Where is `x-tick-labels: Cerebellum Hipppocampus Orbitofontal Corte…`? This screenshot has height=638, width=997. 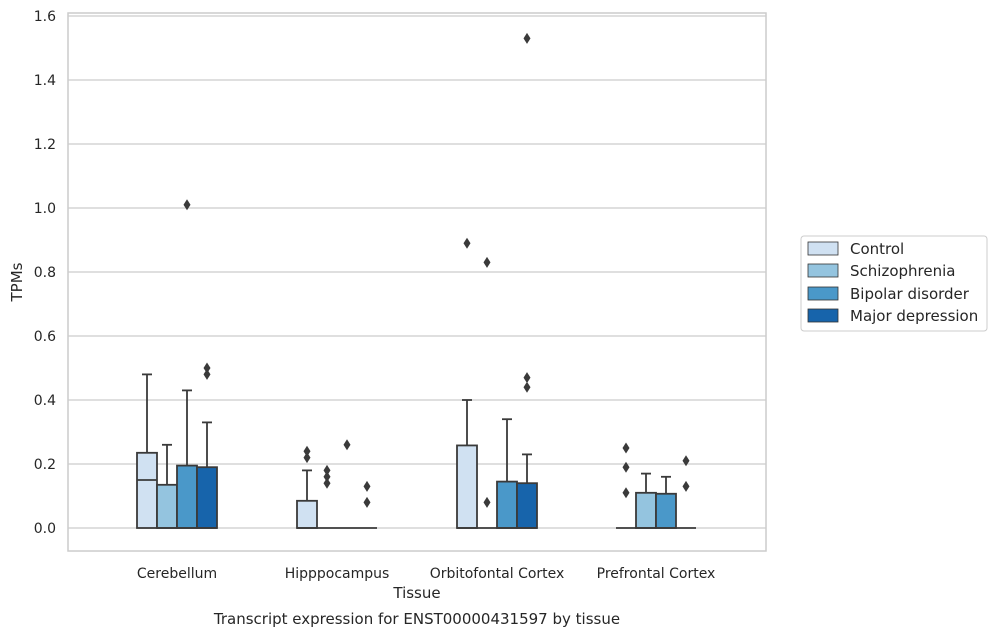
x-tick-labels: Cerebellum Hipppocampus Orbitofontal Corte… is located at coordinates (426, 574).